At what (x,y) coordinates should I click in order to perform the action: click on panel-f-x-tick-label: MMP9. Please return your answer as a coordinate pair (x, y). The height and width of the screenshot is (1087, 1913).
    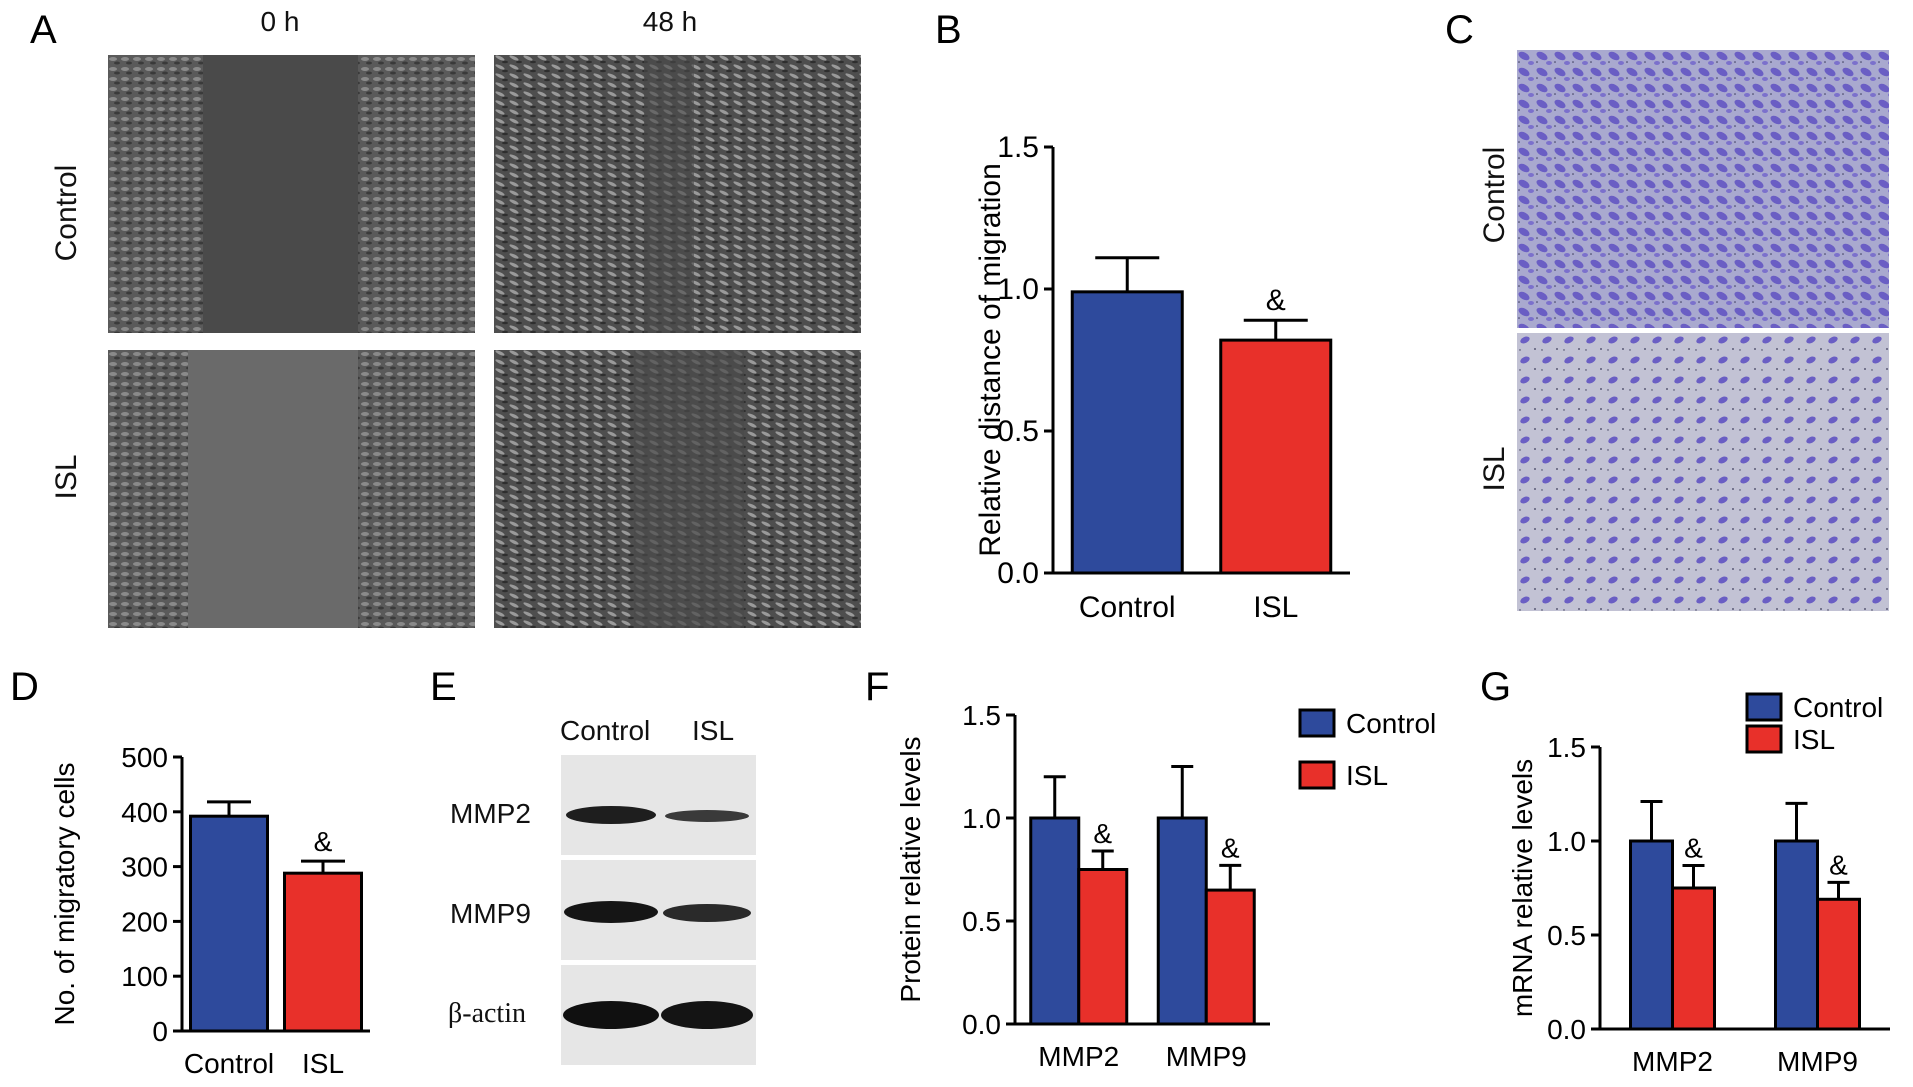
    Looking at the image, I should click on (1206, 1056).